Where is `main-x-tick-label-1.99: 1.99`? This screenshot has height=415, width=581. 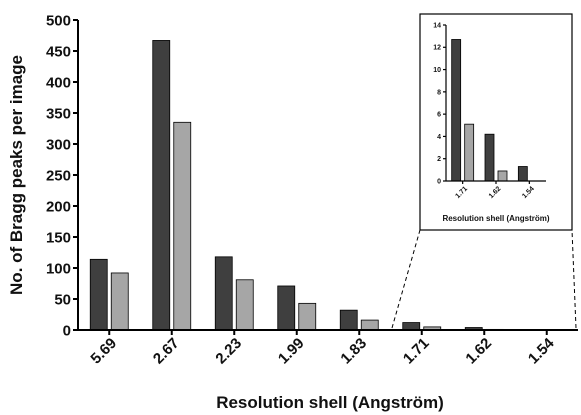 main-x-tick-label-1.99: 1.99 is located at coordinates (291, 351).